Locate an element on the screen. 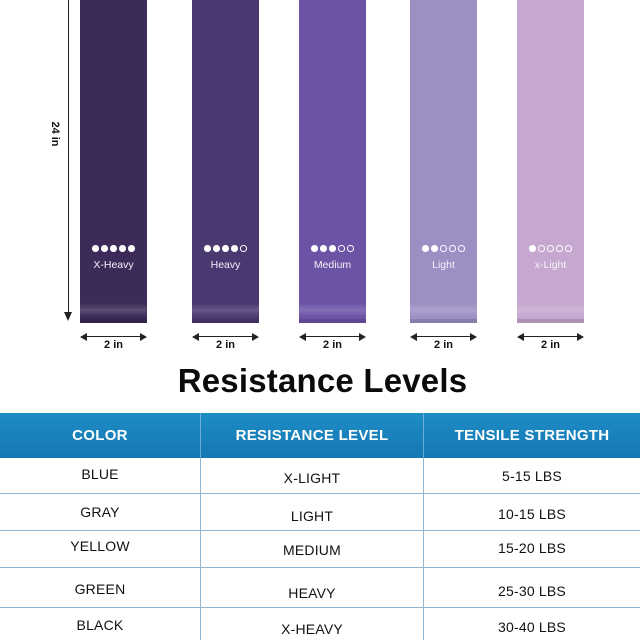  length-line is located at coordinates (68, 159).